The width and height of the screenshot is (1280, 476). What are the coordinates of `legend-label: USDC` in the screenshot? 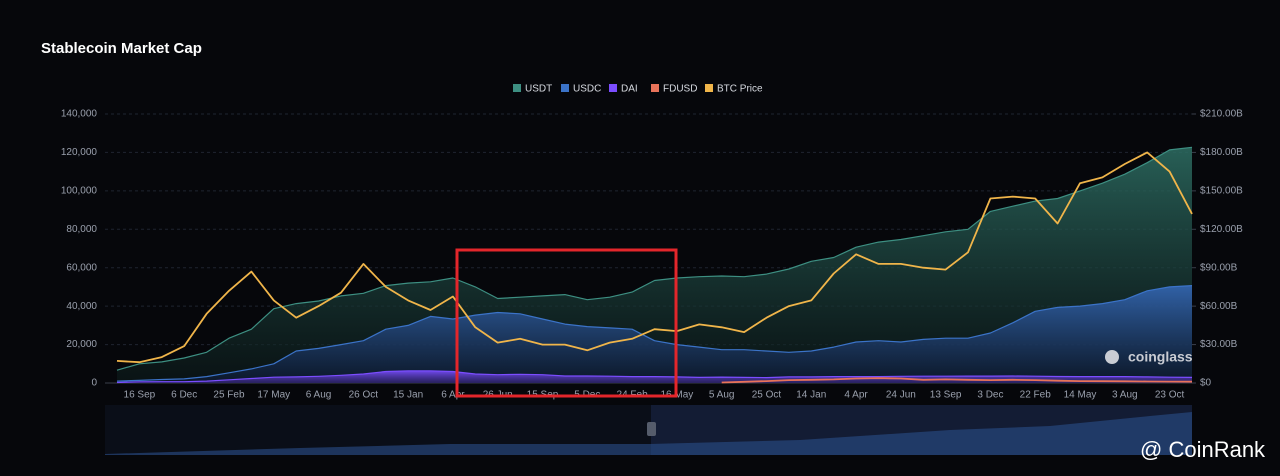 It's located at (587, 89).